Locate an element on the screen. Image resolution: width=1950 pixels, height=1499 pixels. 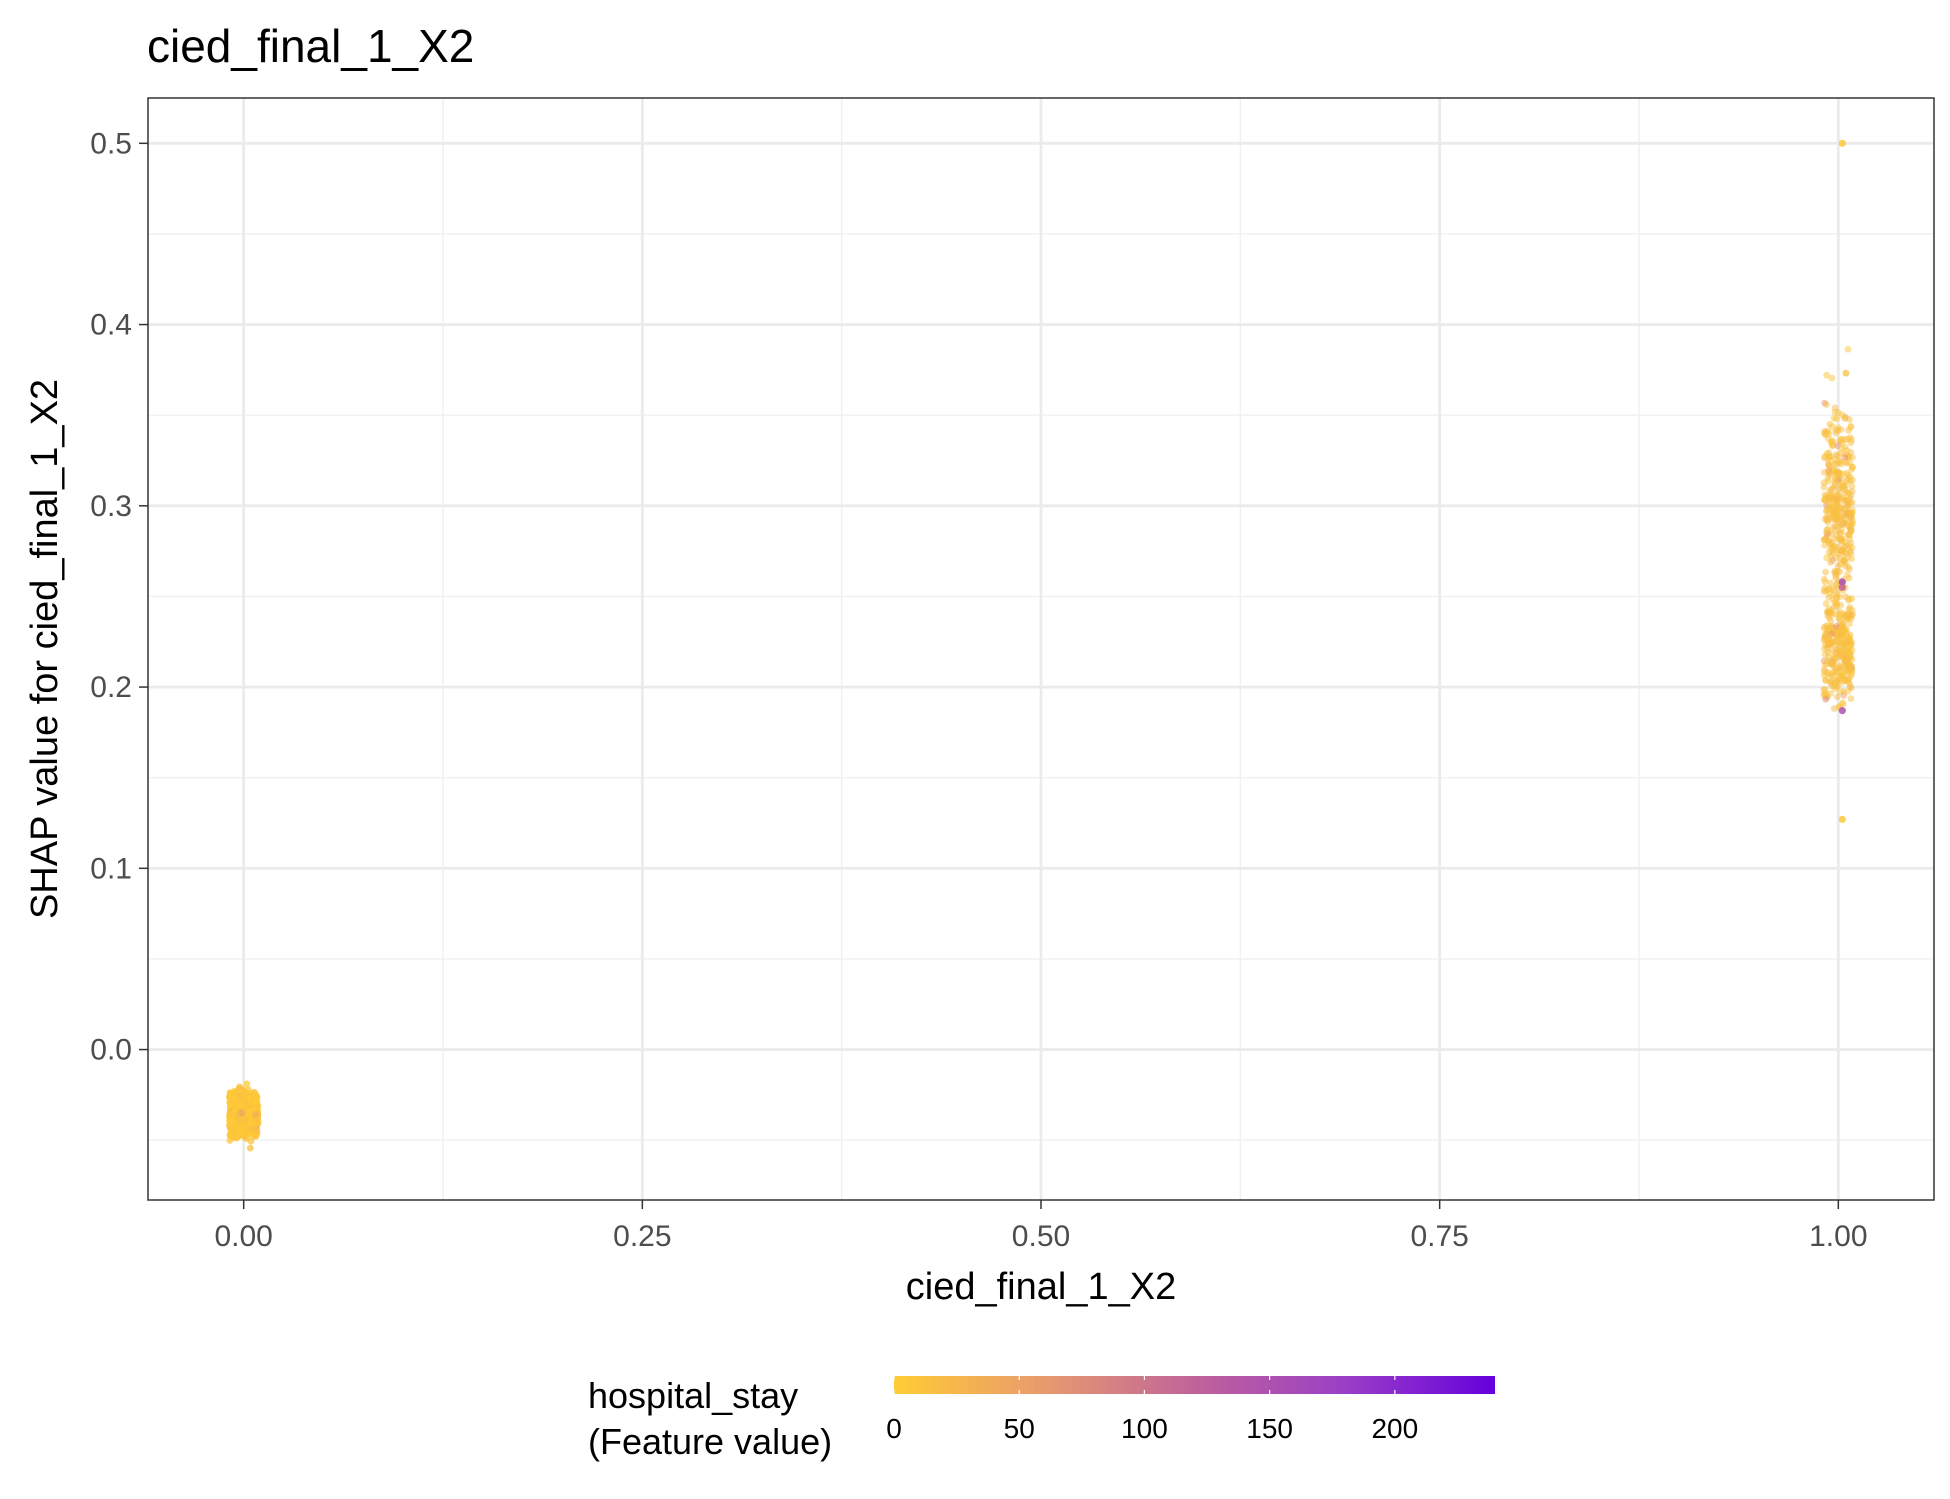
y-tick-label: 0.5 is located at coordinates (111, 143).